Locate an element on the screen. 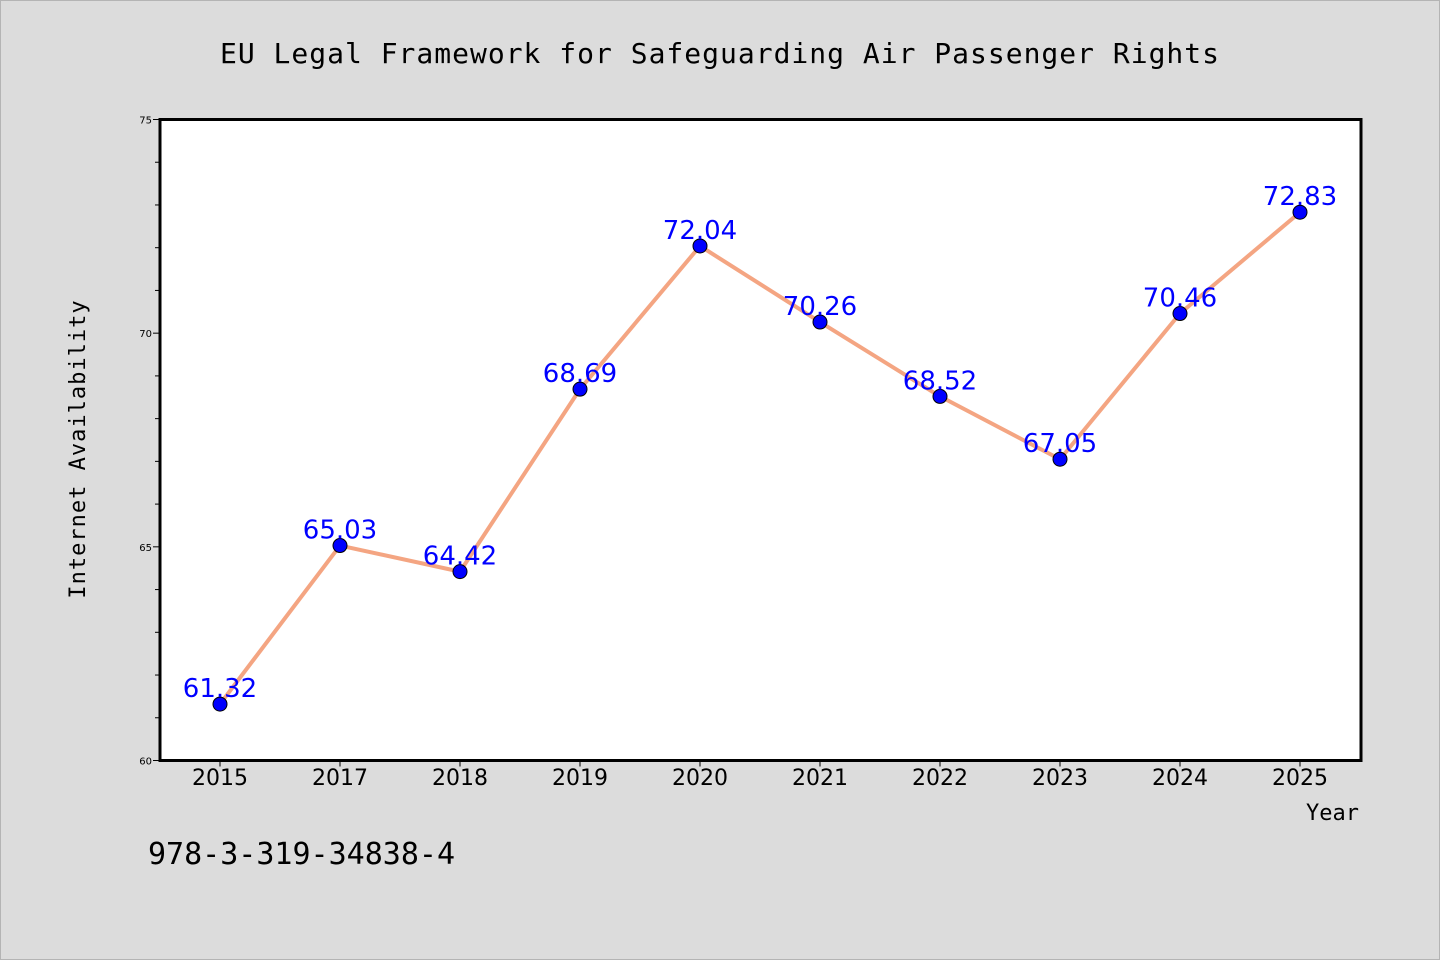  x-axis-label: Year is located at coordinates (1332, 813).